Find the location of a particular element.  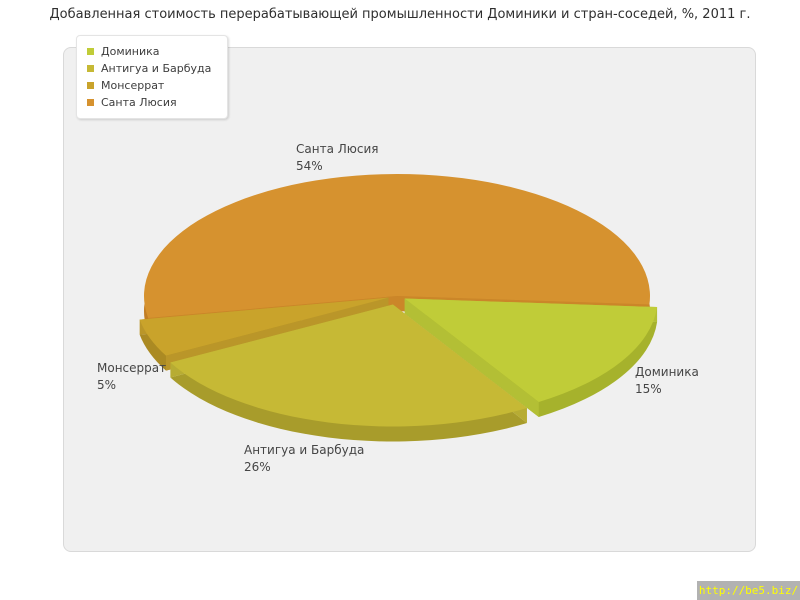

slice-label-dominica: Доминика 15% is located at coordinates (667, 381).